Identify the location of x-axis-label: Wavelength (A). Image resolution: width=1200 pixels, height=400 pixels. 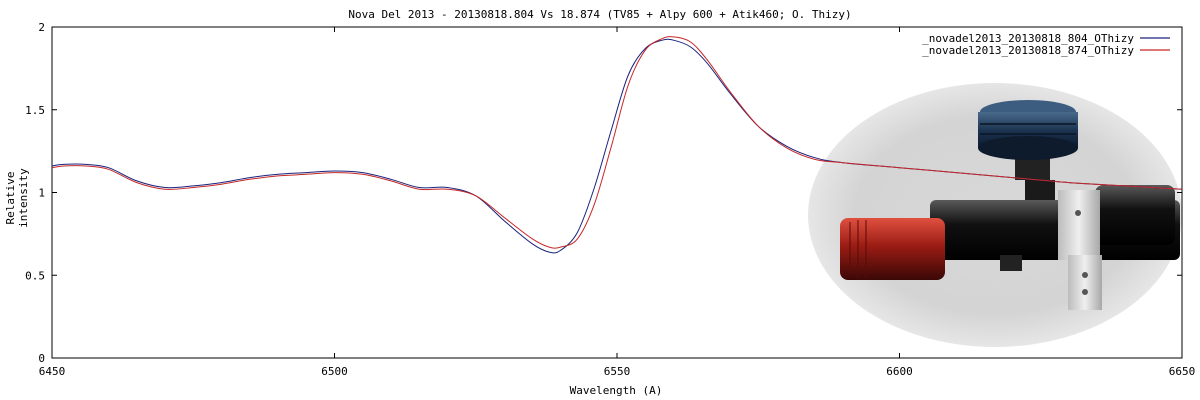
(616, 390).